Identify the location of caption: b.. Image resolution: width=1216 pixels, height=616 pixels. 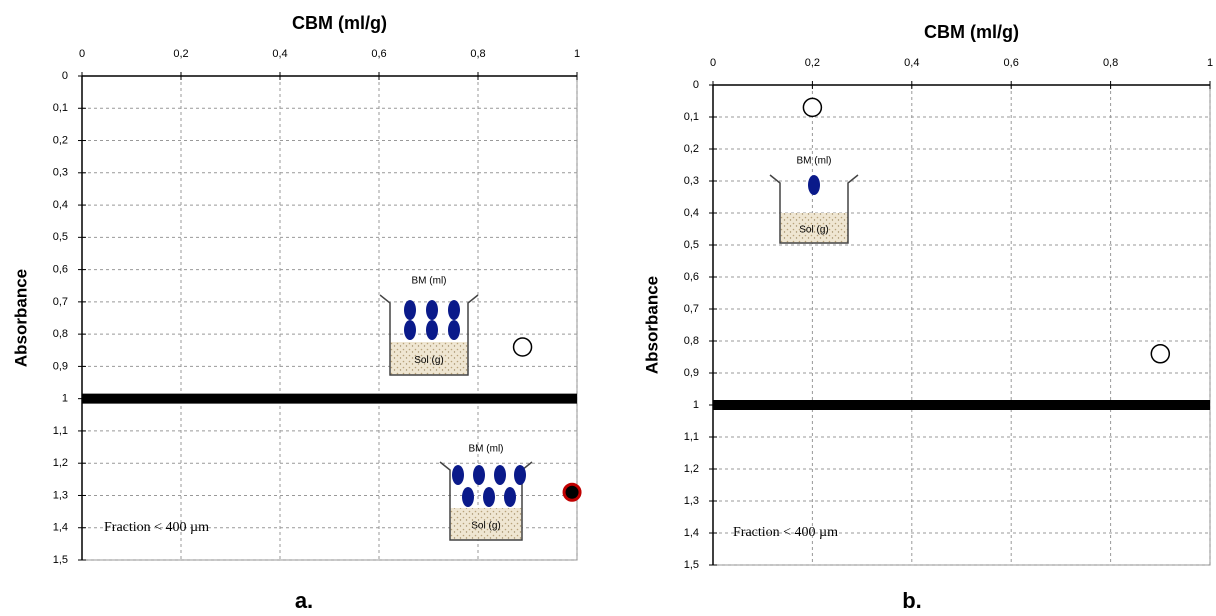
(912, 600).